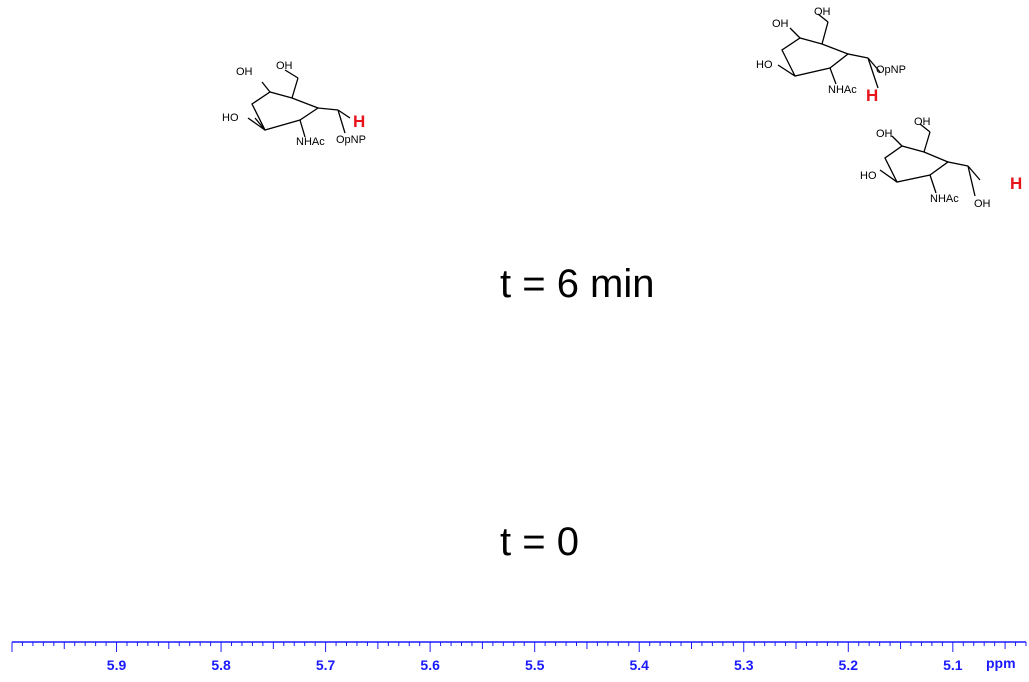 This screenshot has width=1029, height=682. I want to click on s2-label-h: H, so click(872, 95).